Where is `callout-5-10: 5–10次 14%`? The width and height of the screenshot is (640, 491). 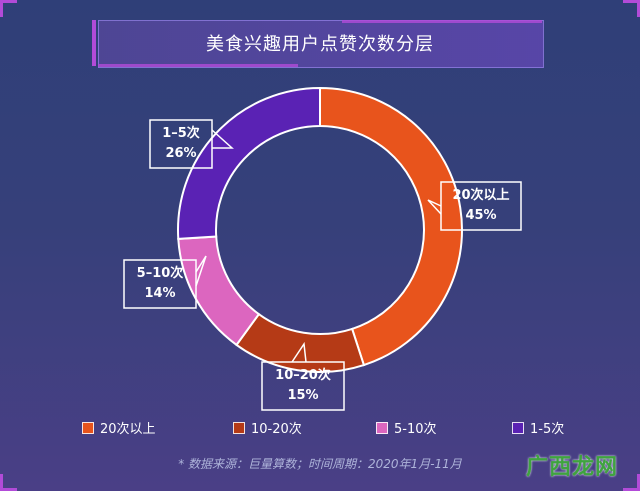 callout-5-10: 5–10次 14% is located at coordinates (160, 284).